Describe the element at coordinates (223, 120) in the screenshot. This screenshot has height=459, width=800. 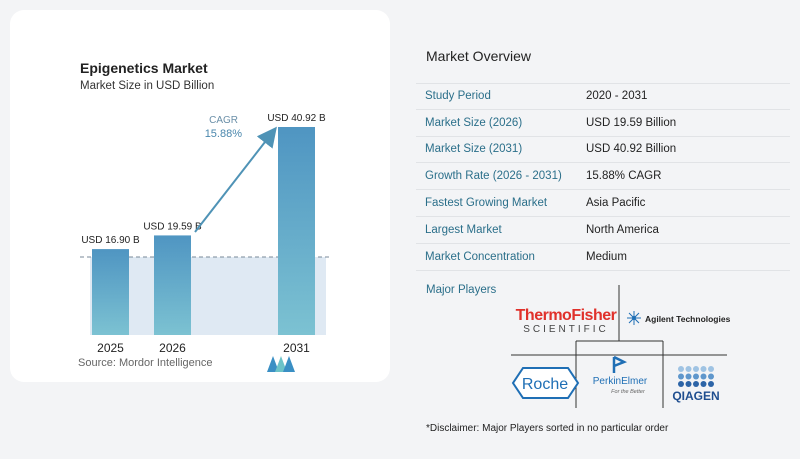
I see `cagr-label: CAGR` at that location.